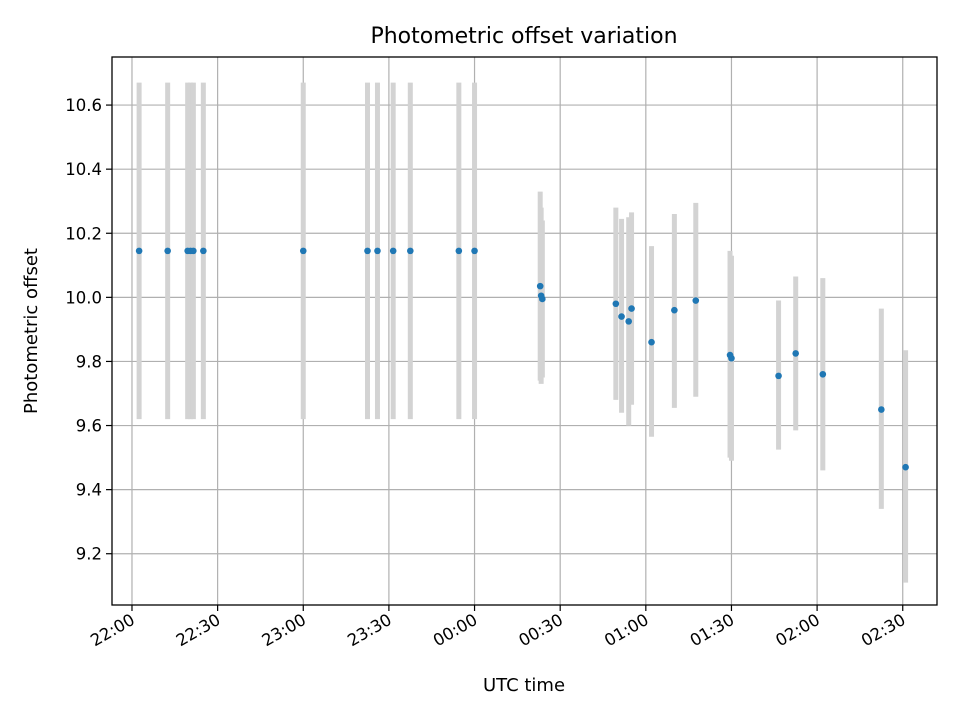  I want to click on x-tick-label: 02:30, so click(883, 630).